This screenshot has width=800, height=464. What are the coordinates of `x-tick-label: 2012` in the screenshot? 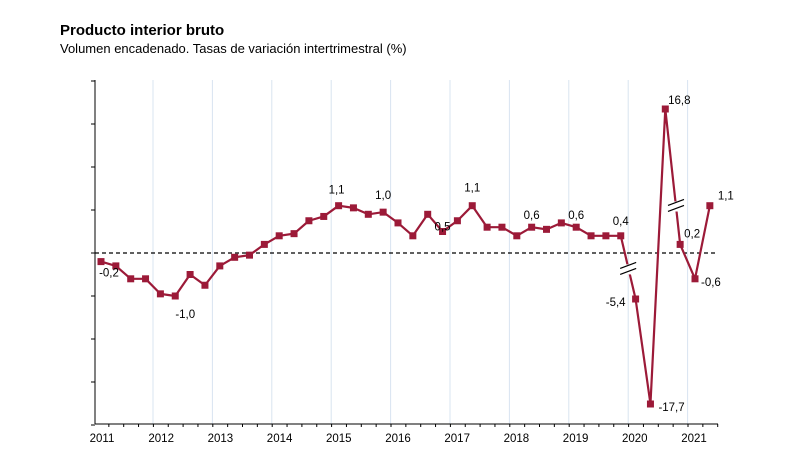 It's located at (161, 439).